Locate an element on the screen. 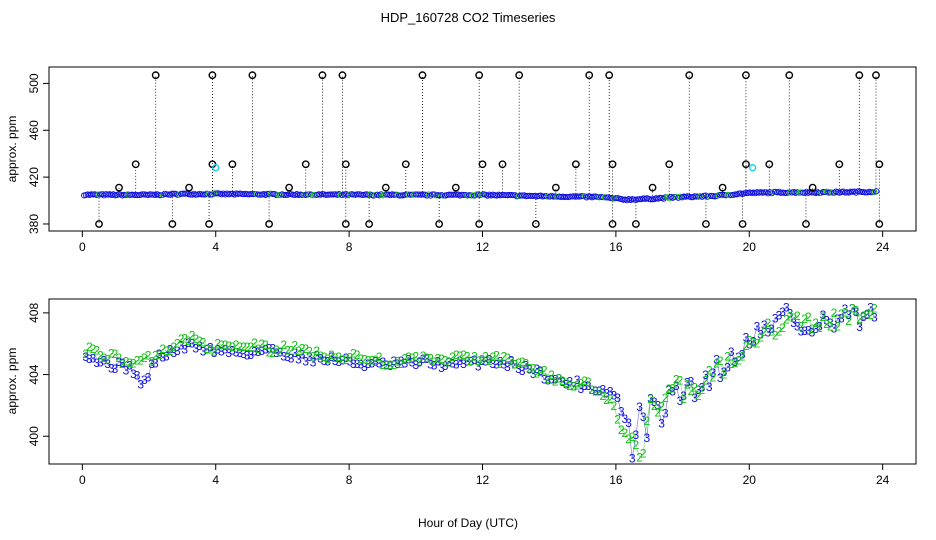 The width and height of the screenshot is (936, 540). top-cyan-point is located at coordinates (216, 168).